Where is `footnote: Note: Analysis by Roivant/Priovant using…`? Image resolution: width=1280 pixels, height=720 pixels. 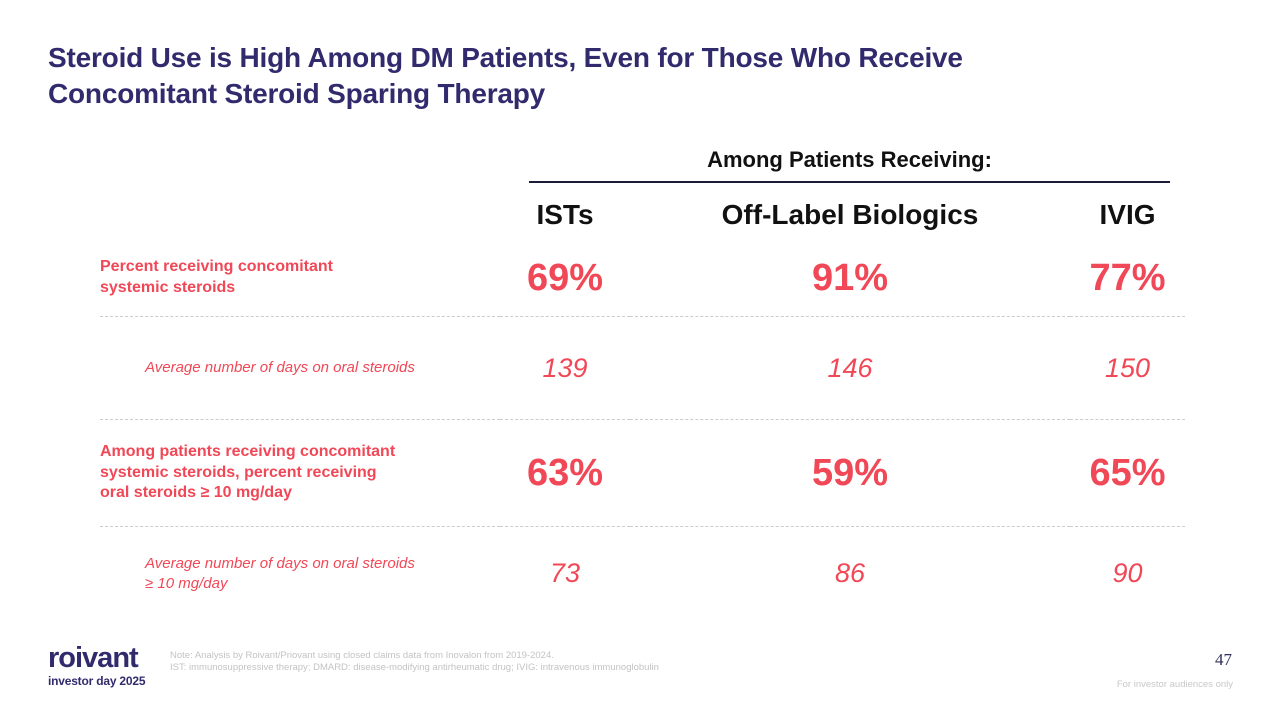 footnote: Note: Analysis by Roivant/Priovant using… is located at coordinates (414, 661).